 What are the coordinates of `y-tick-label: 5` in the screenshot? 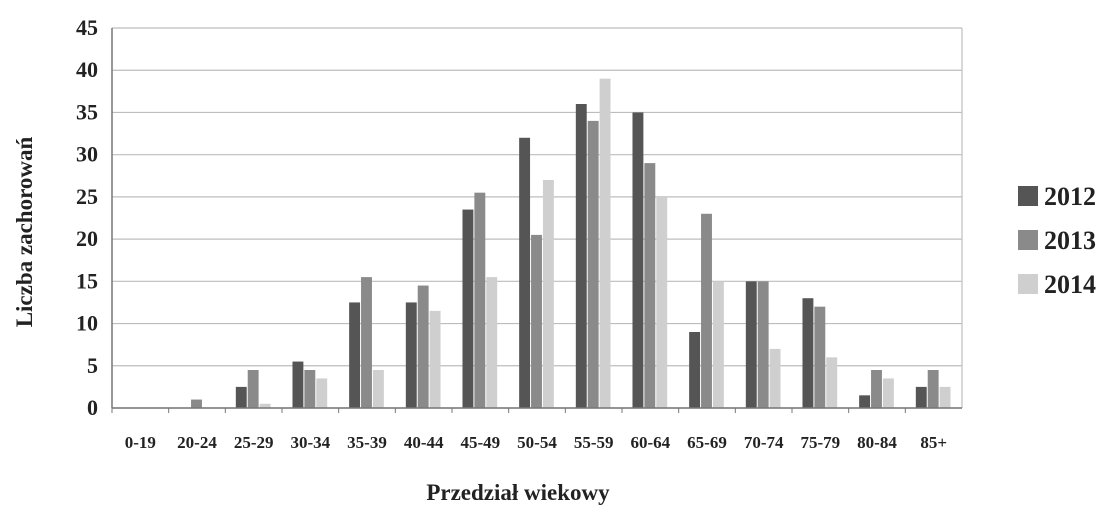 It's located at (92, 365).